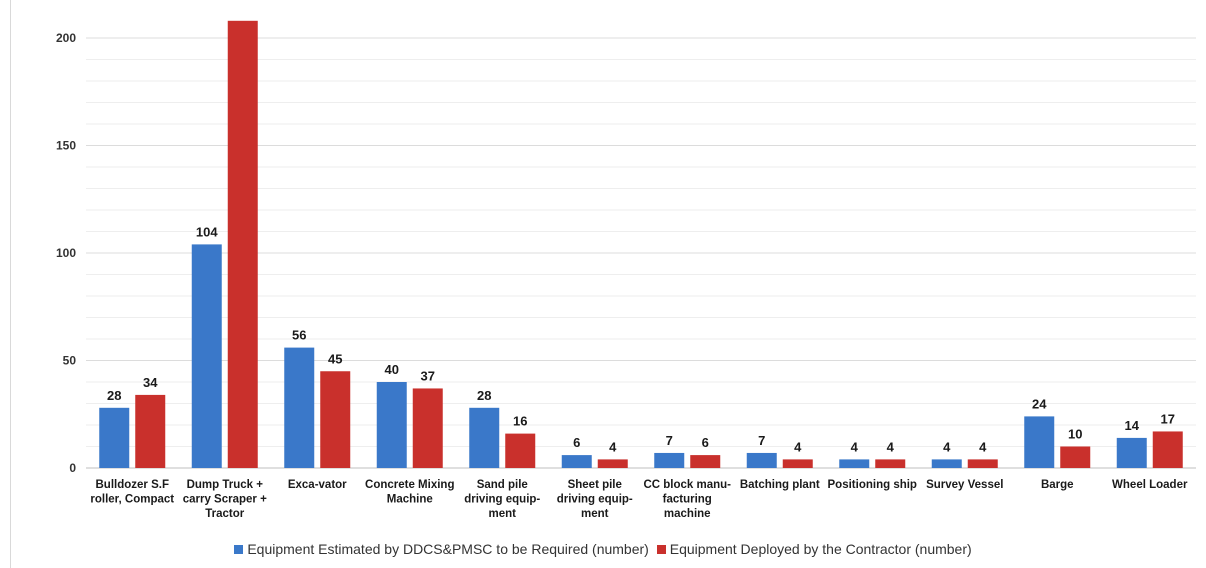  Describe the element at coordinates (687, 485) in the screenshot. I see `x-category-label-line: CC block manu-` at that location.